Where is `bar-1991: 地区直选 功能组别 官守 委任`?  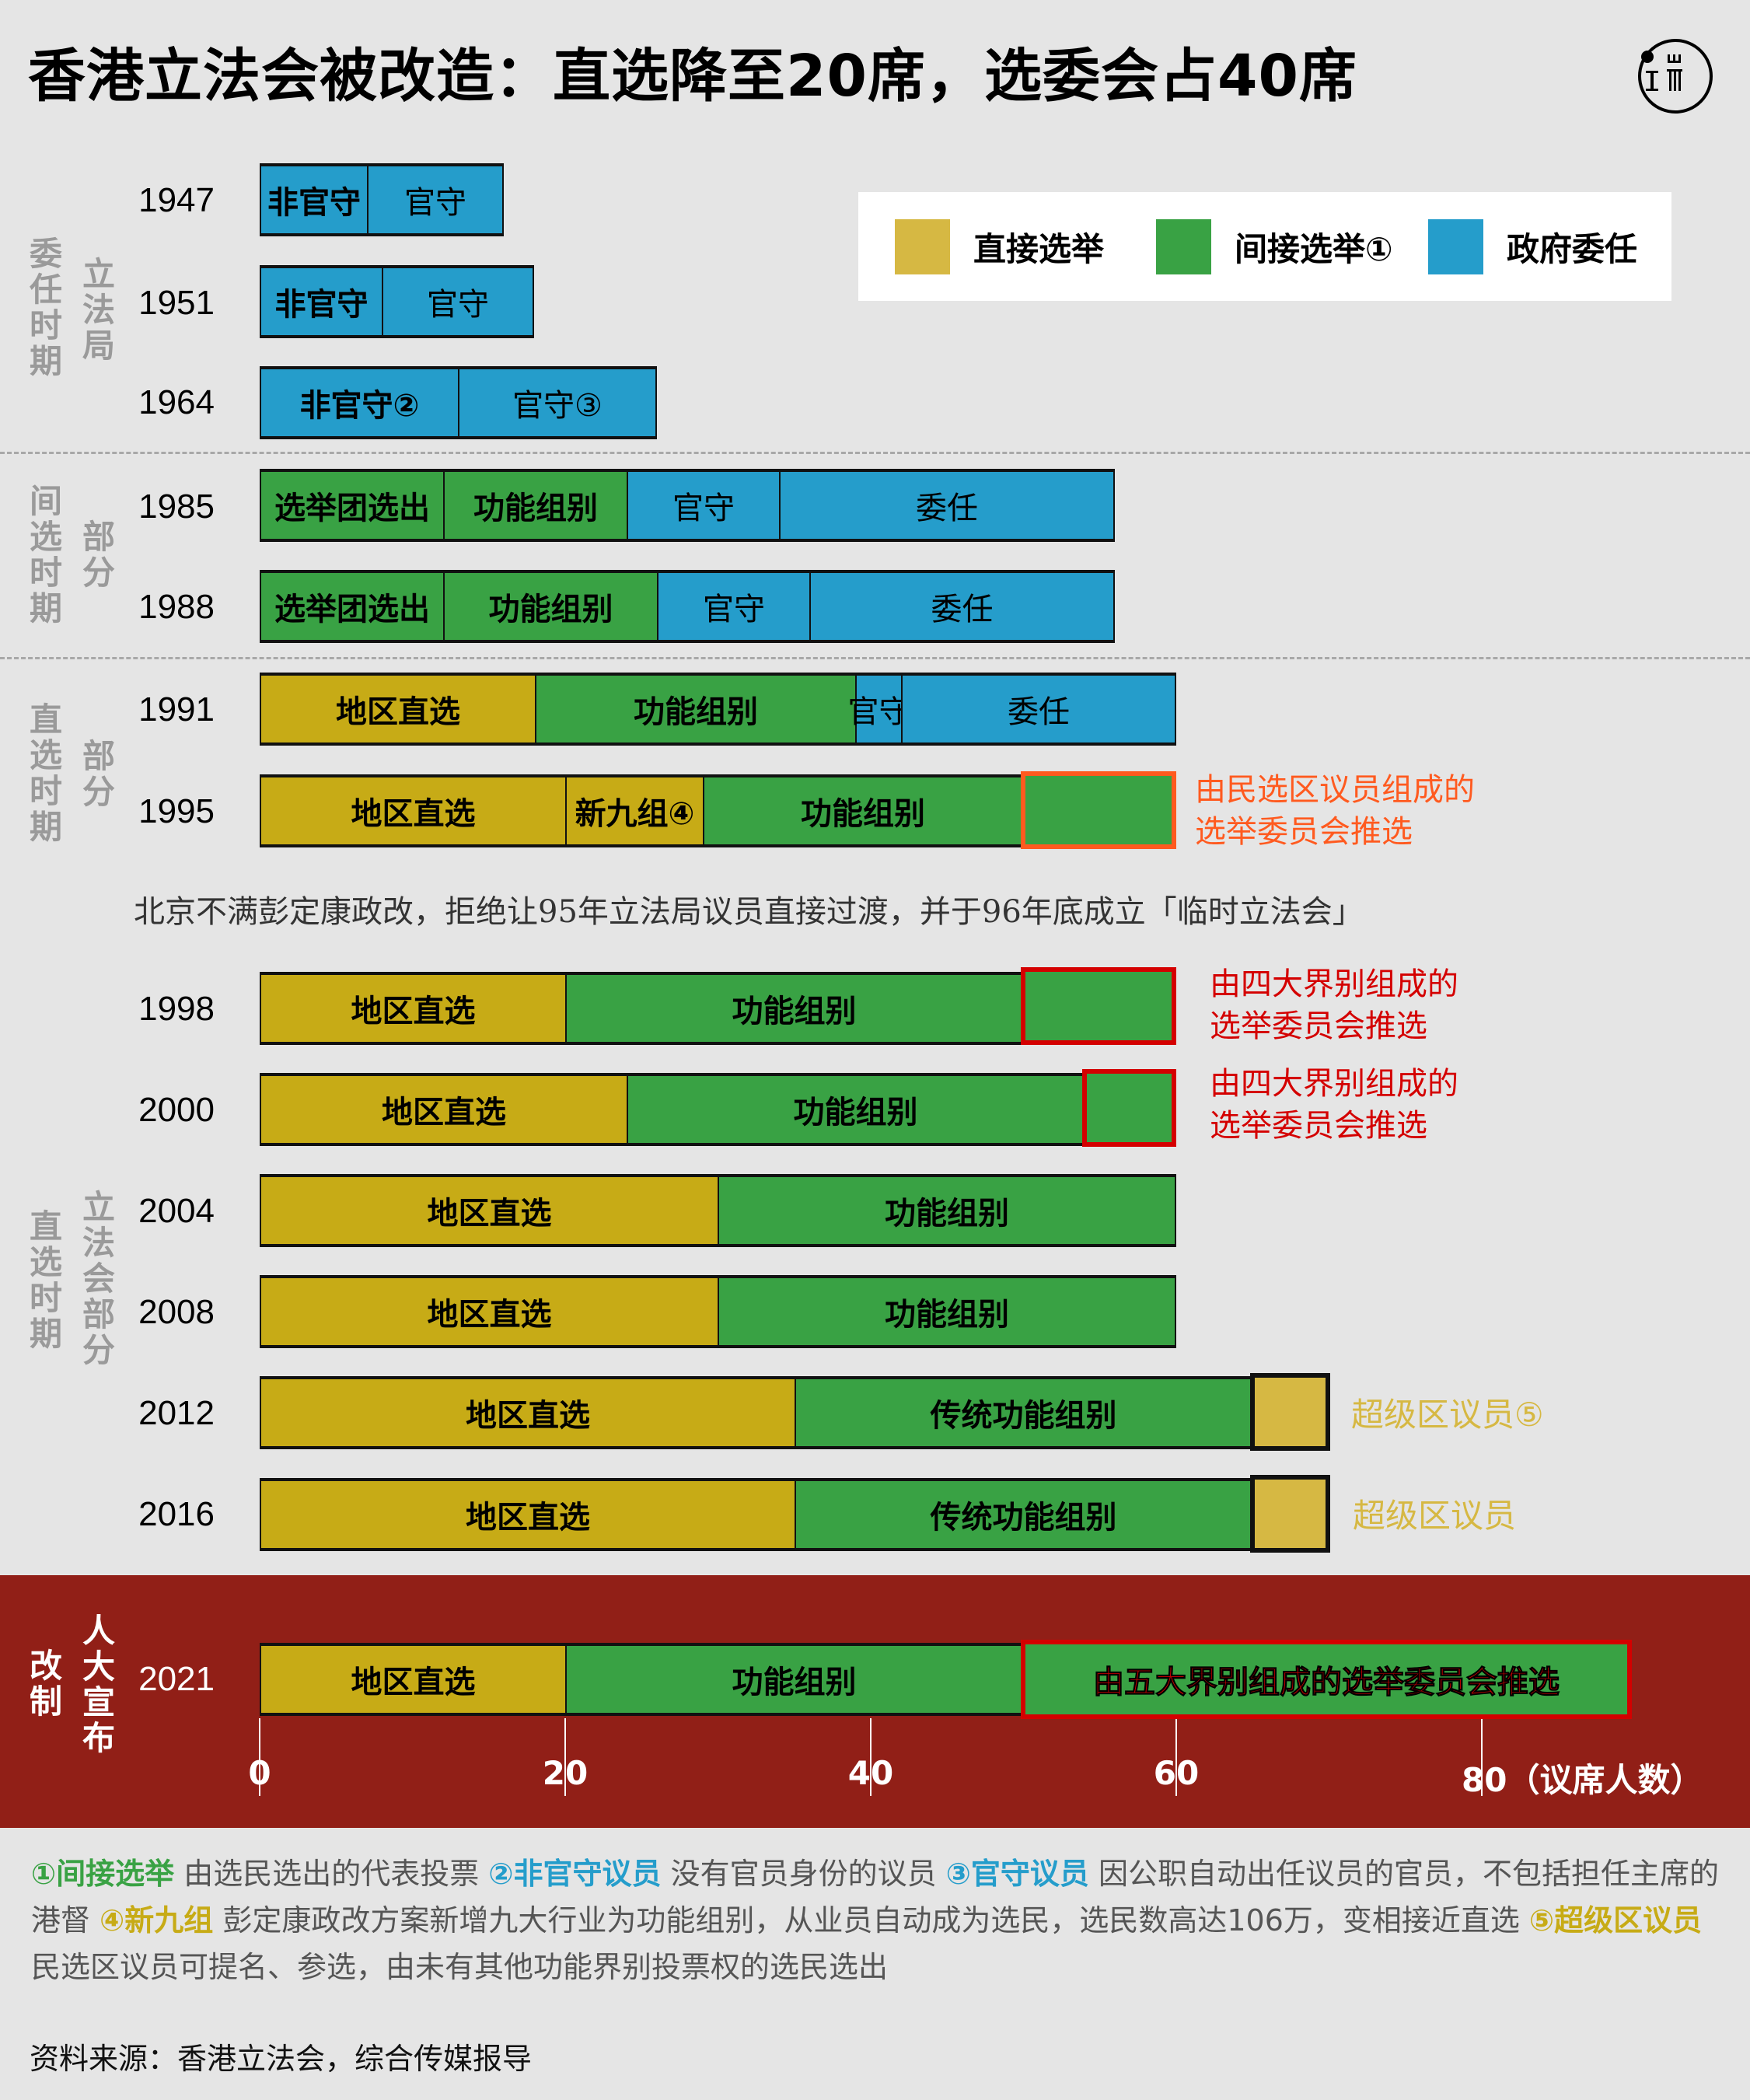 bar-1991: 地区直选 功能组别 官守 委任 is located at coordinates (718, 709).